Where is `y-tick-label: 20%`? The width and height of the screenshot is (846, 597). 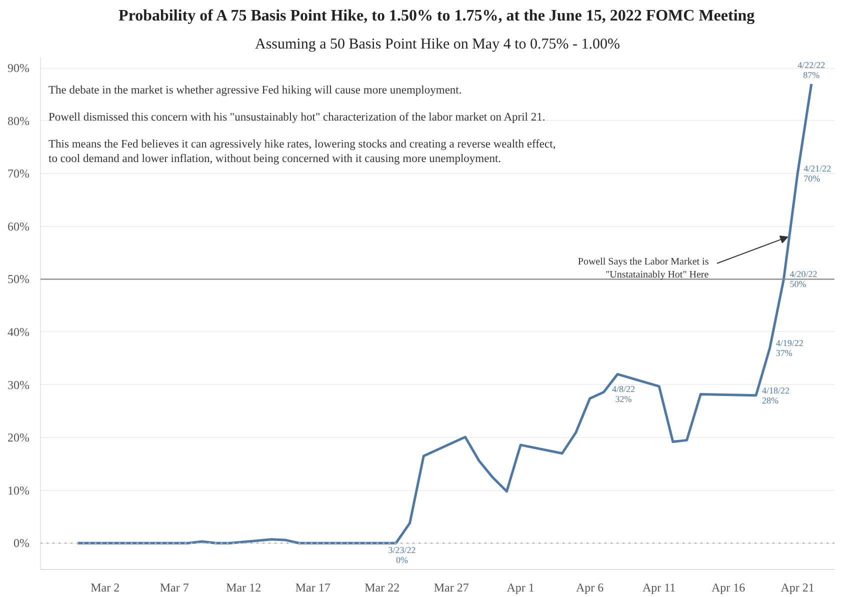 y-tick-label: 20% is located at coordinates (19, 437).